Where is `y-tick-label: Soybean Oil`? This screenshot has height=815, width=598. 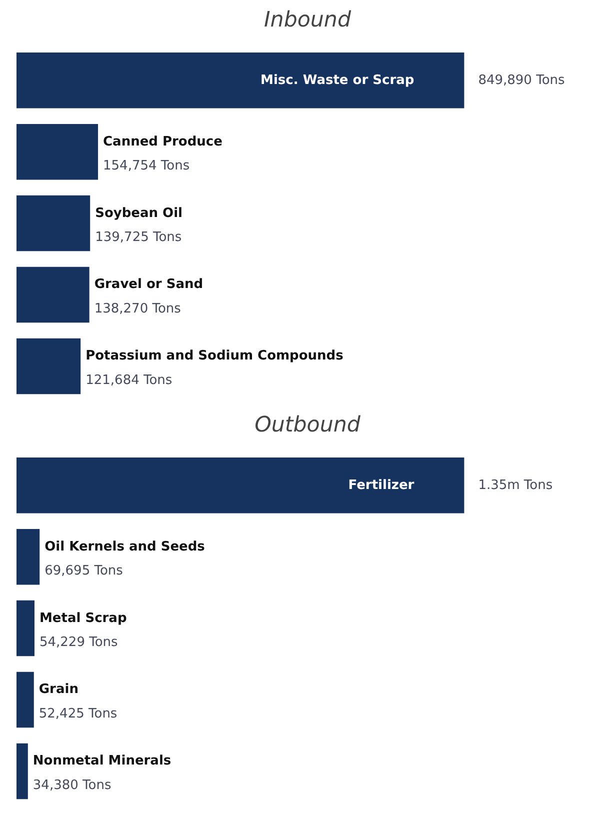
y-tick-label: Soybean Oil is located at coordinates (139, 213).